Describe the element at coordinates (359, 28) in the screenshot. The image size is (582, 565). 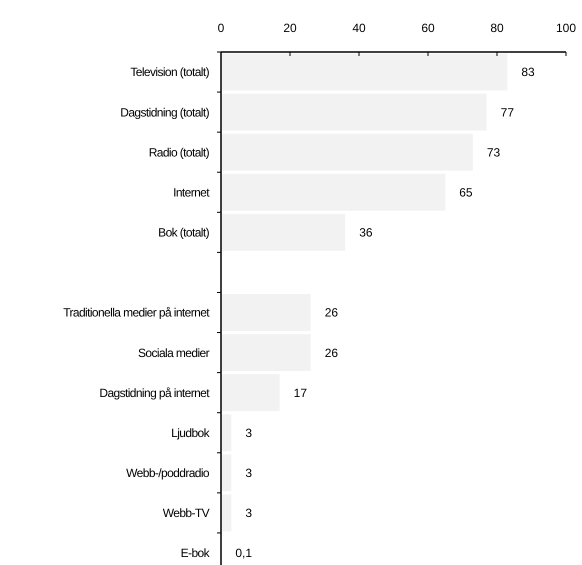
I see `x-tick-label: 40` at that location.